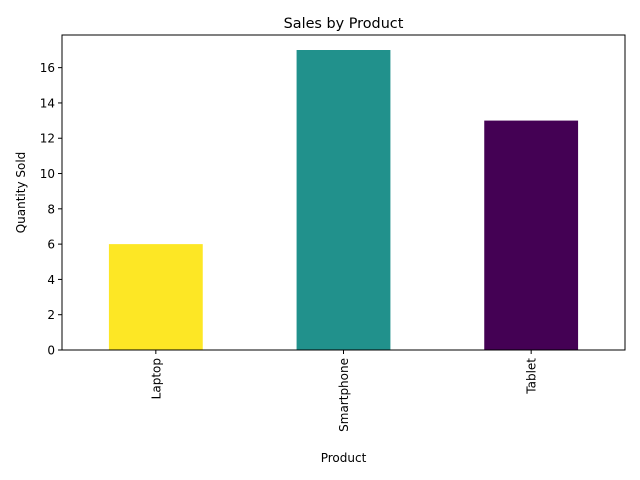  I want to click on y-axis-label: Quantity Sold, so click(21, 193).